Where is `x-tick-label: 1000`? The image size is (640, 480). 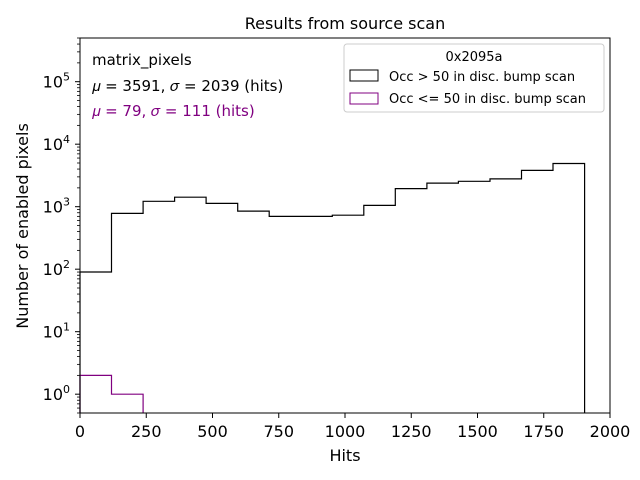
x-tick-label: 1000 is located at coordinates (345, 431).